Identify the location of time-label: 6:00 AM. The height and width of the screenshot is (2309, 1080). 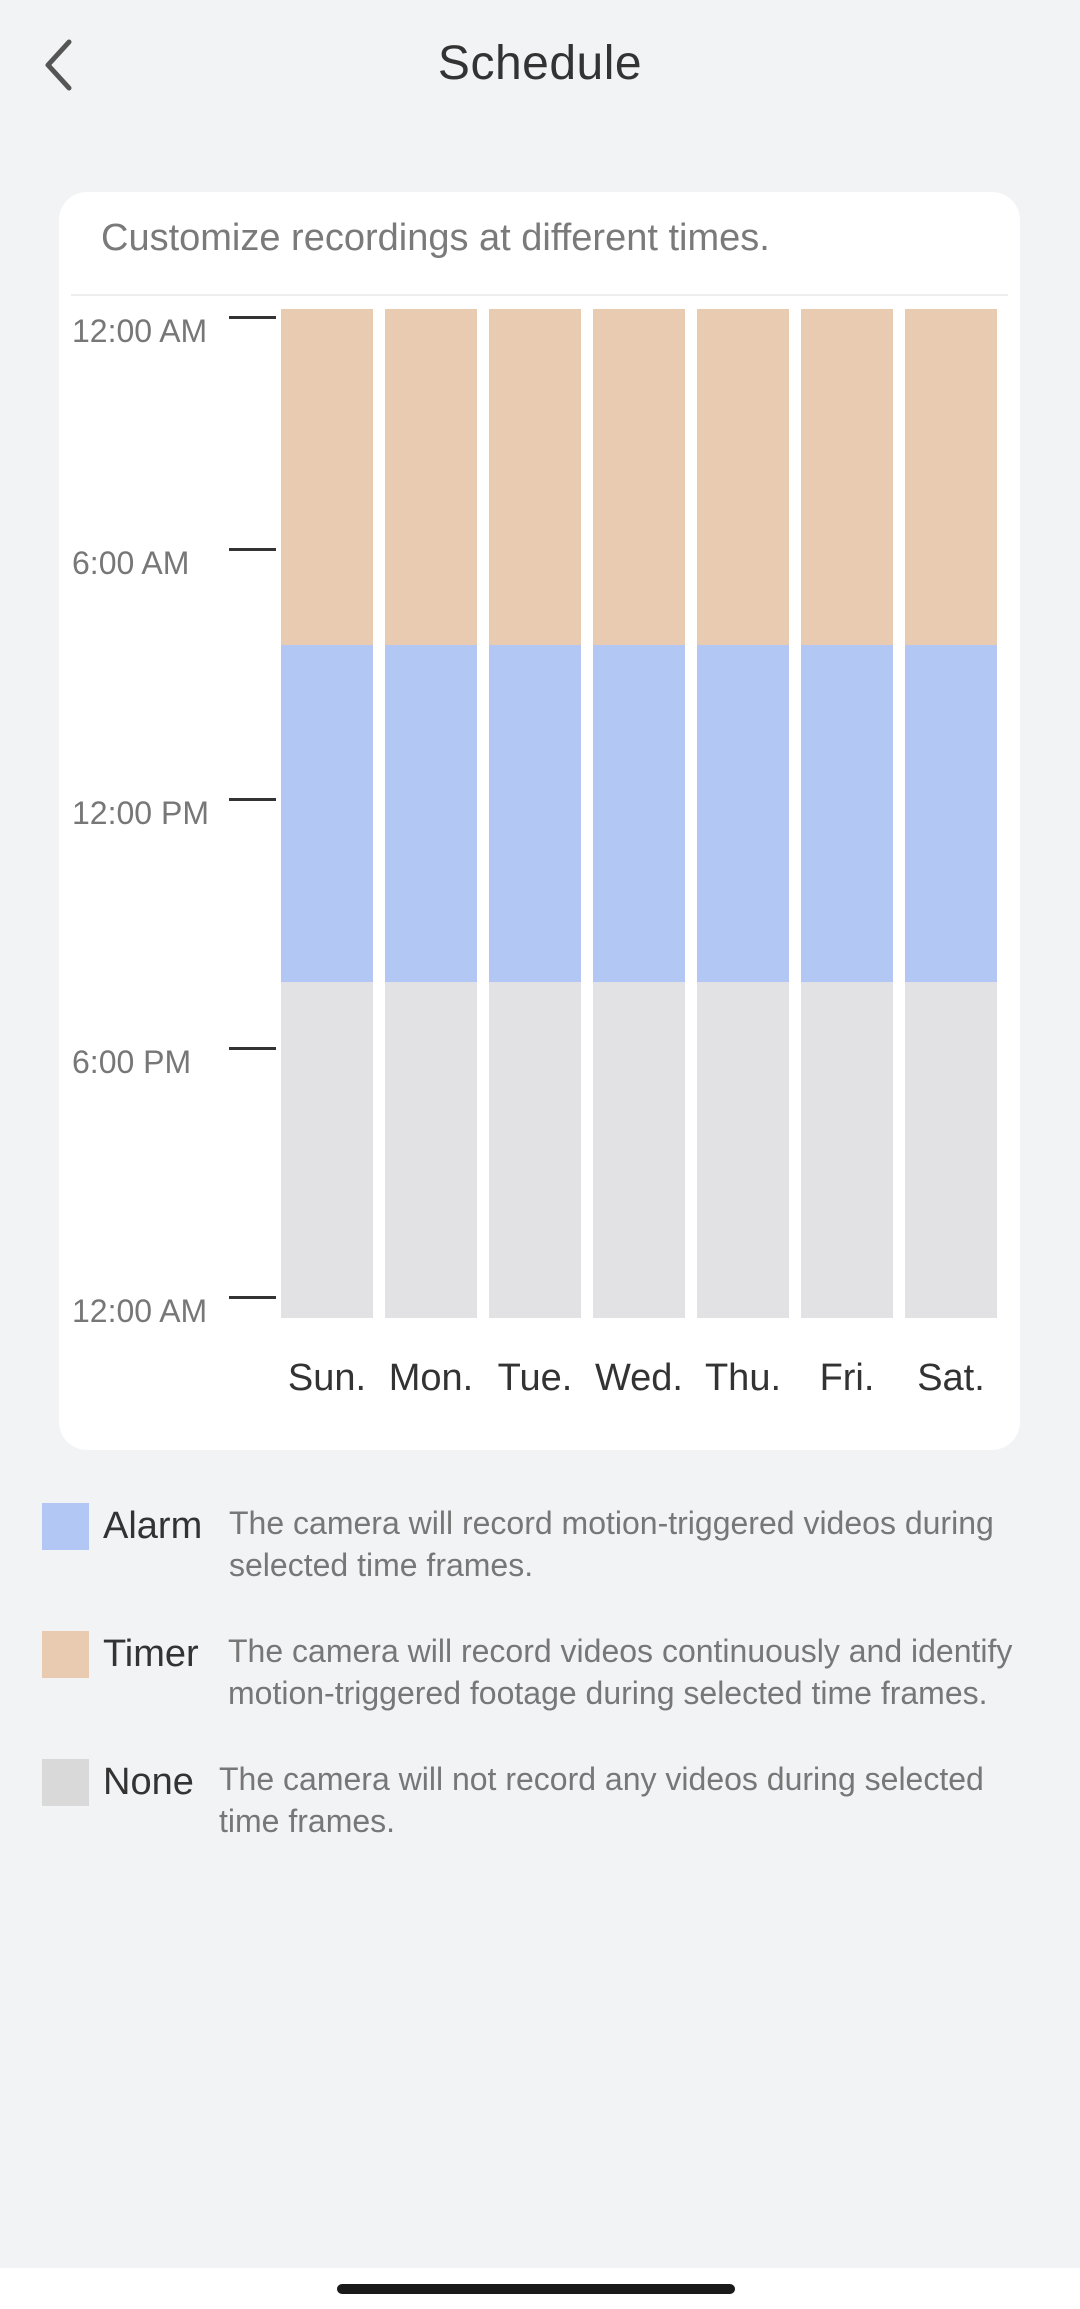
(131, 563).